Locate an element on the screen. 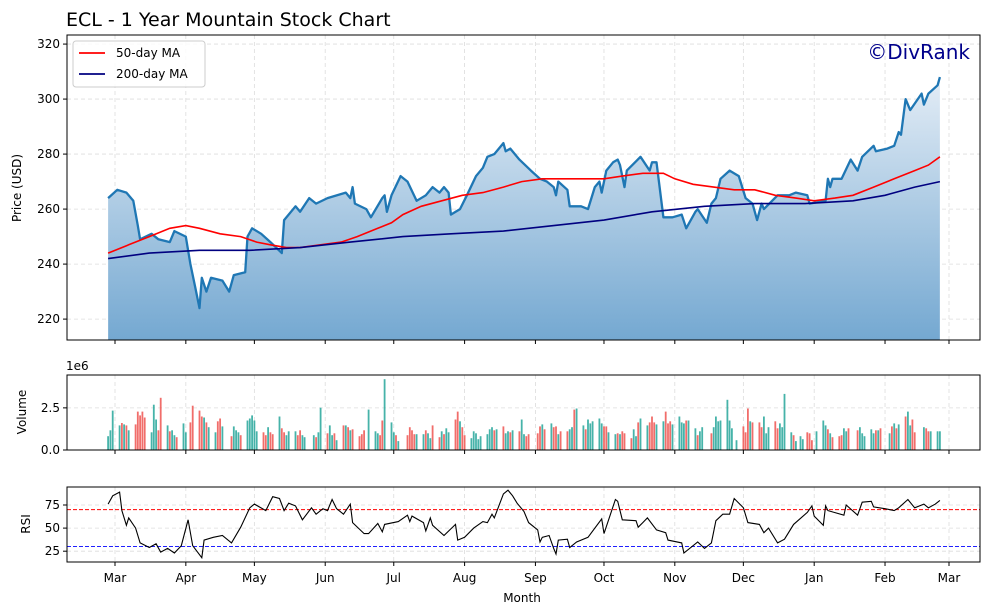  month-tick-label: Nov is located at coordinates (674, 578).